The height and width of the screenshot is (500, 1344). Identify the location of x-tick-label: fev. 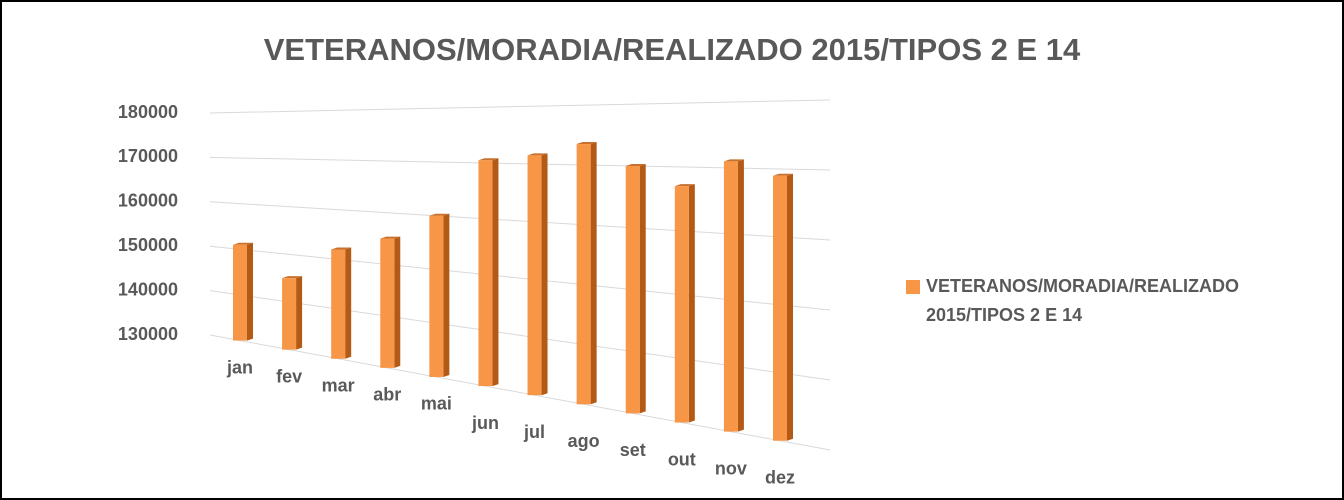
(289, 376).